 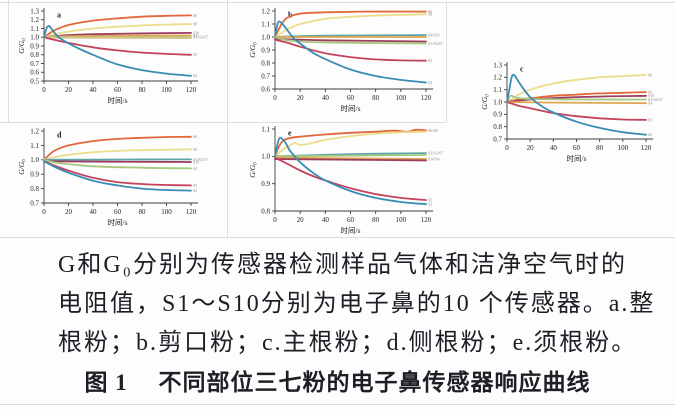 I want to click on caption-line-3: 根粉；b.剪口粉；c.主根粉；d.侧根粉；e.须根粉。, so click(x=348, y=343).